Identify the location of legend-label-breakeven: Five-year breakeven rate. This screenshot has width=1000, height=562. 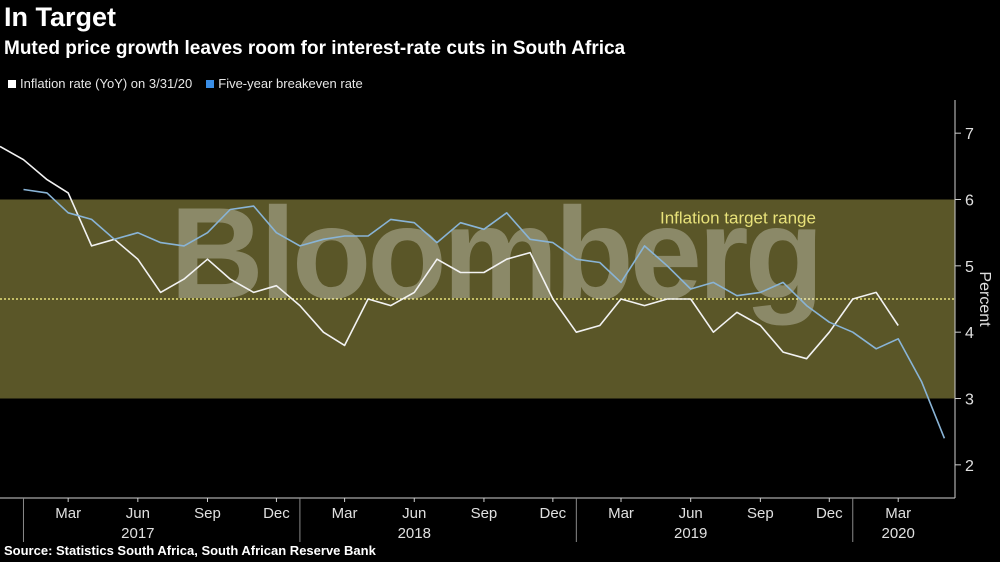
(290, 83).